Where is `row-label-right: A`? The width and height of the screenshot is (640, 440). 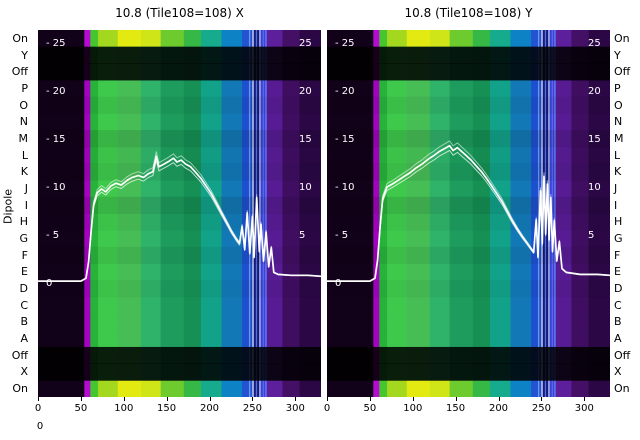 row-label-right: A is located at coordinates (618, 339).